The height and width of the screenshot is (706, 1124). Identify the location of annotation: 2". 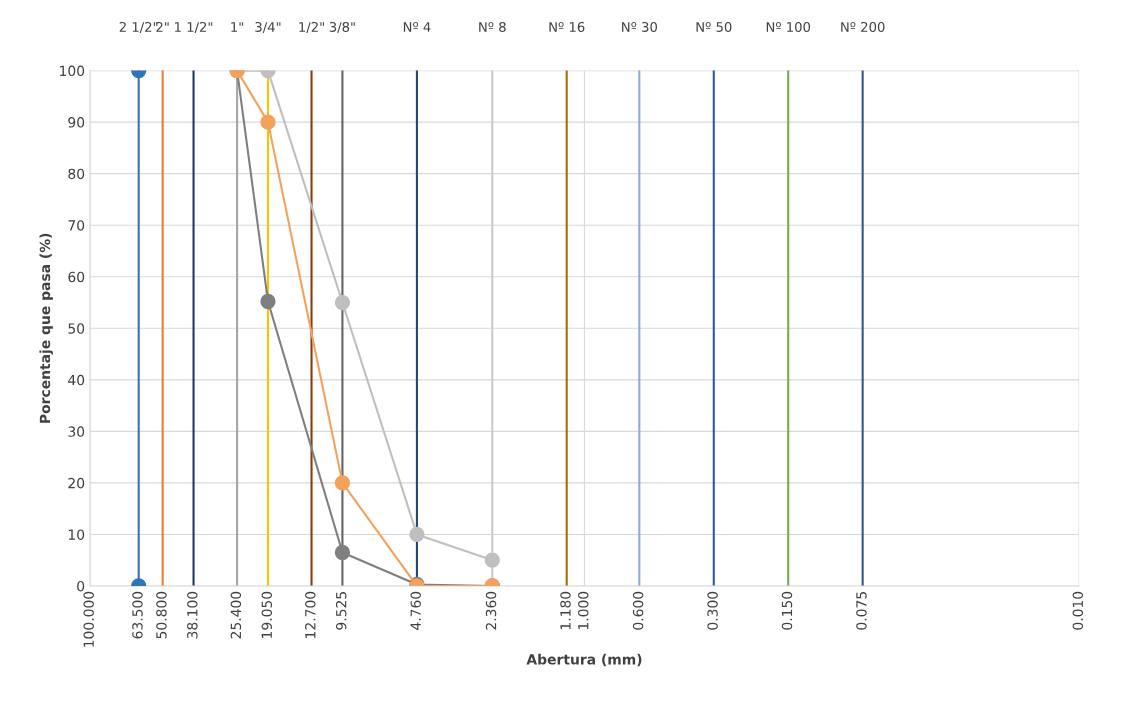
(162, 26).